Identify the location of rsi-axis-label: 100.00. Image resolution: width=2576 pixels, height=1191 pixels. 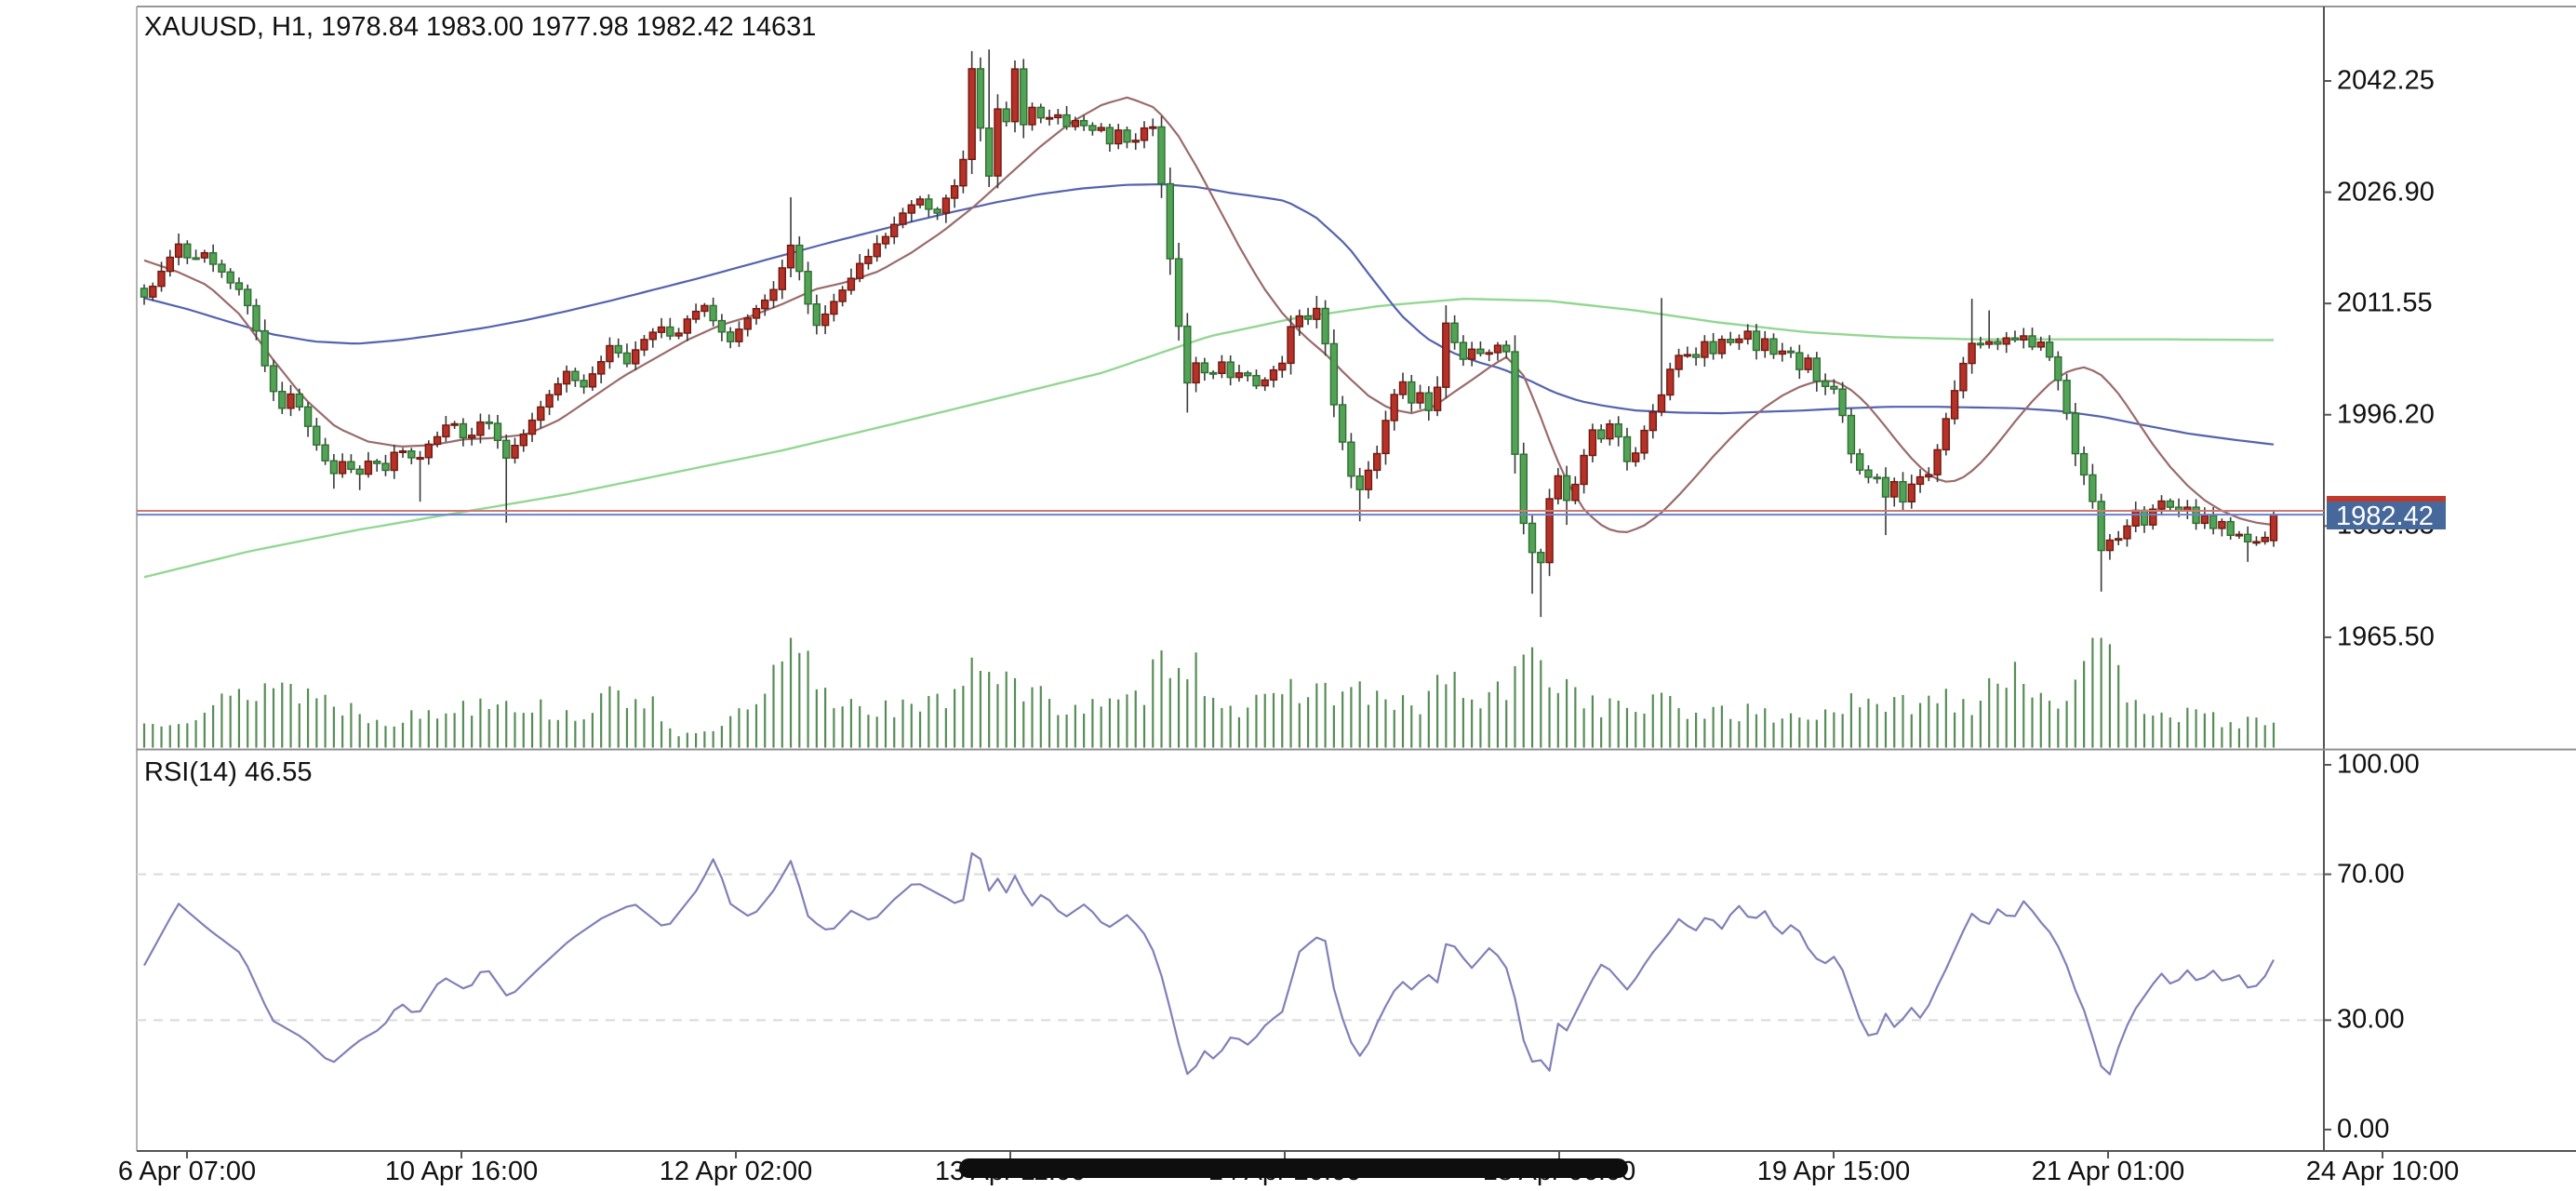
(2378, 764).